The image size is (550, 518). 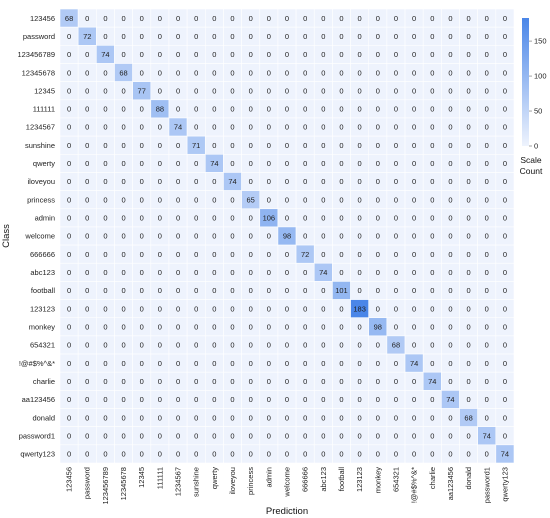 What do you see at coordinates (37, 363) in the screenshot?
I see `y-tick-label: !@#$%^&*` at bounding box center [37, 363].